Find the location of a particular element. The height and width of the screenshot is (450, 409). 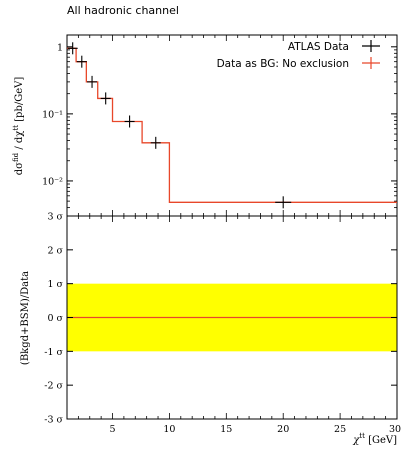

legend-label-data: ATLAS Data is located at coordinates (318, 47).